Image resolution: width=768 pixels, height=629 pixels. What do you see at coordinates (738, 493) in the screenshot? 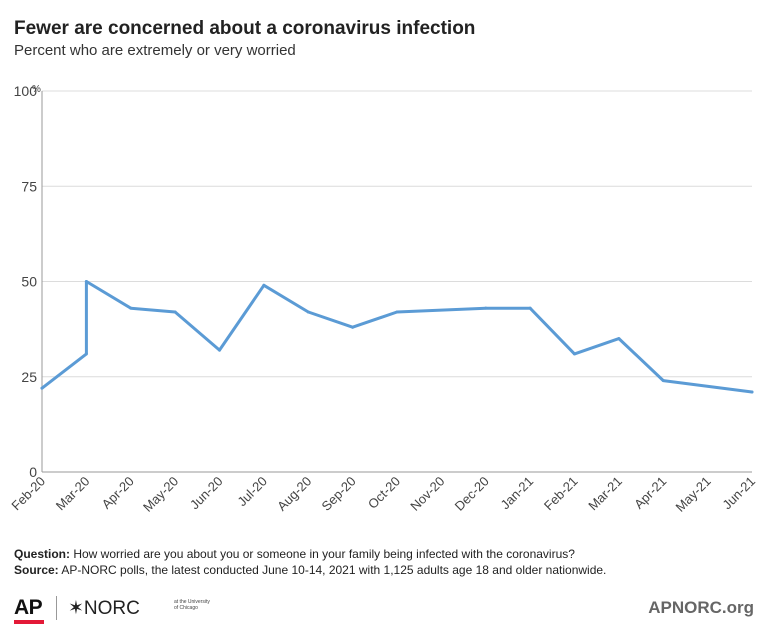
I see `x-tick-label: Jun-21` at bounding box center [738, 493].